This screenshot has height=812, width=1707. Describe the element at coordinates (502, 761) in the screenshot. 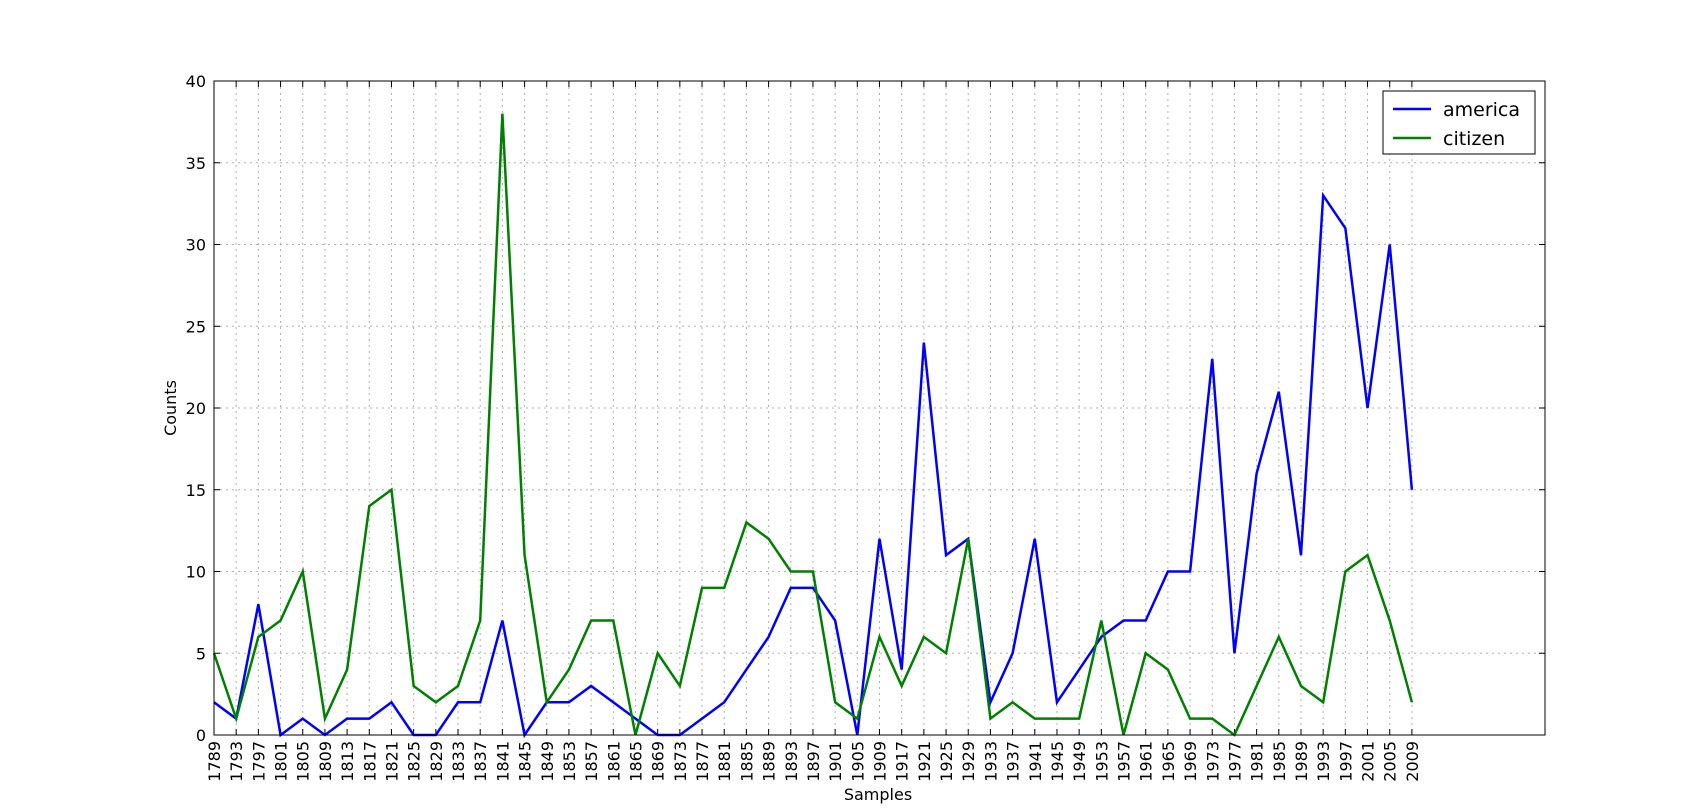

I see `x-tick-label: 1841` at that location.